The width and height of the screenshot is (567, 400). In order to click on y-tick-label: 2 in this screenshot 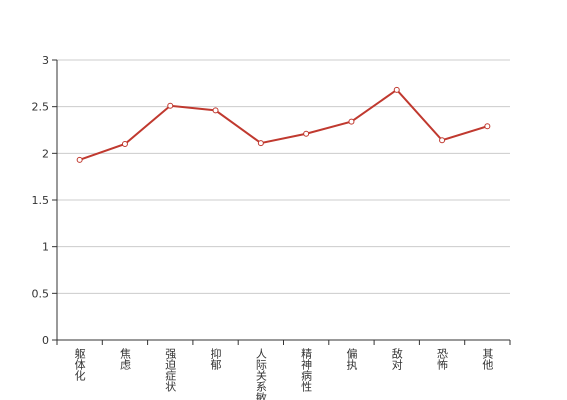, I will do `click(45, 153)`.